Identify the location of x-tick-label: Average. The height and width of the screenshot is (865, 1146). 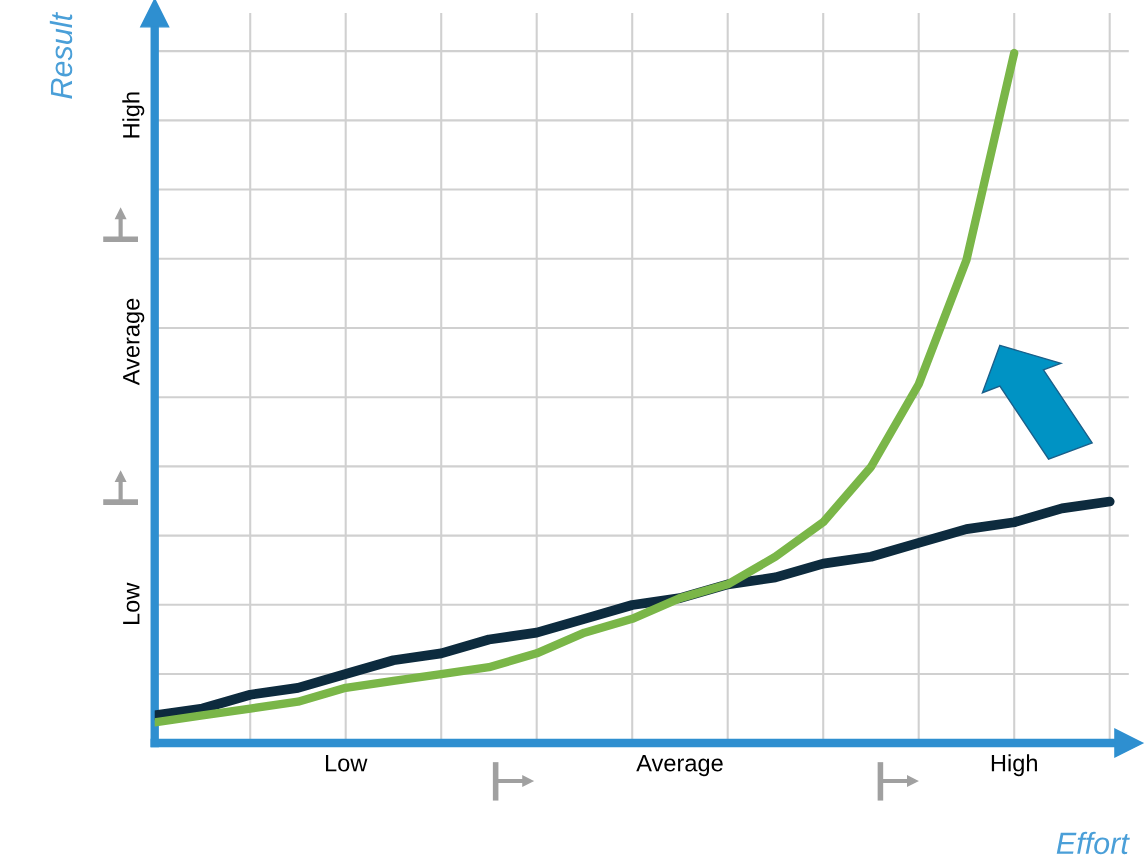
(679, 766).